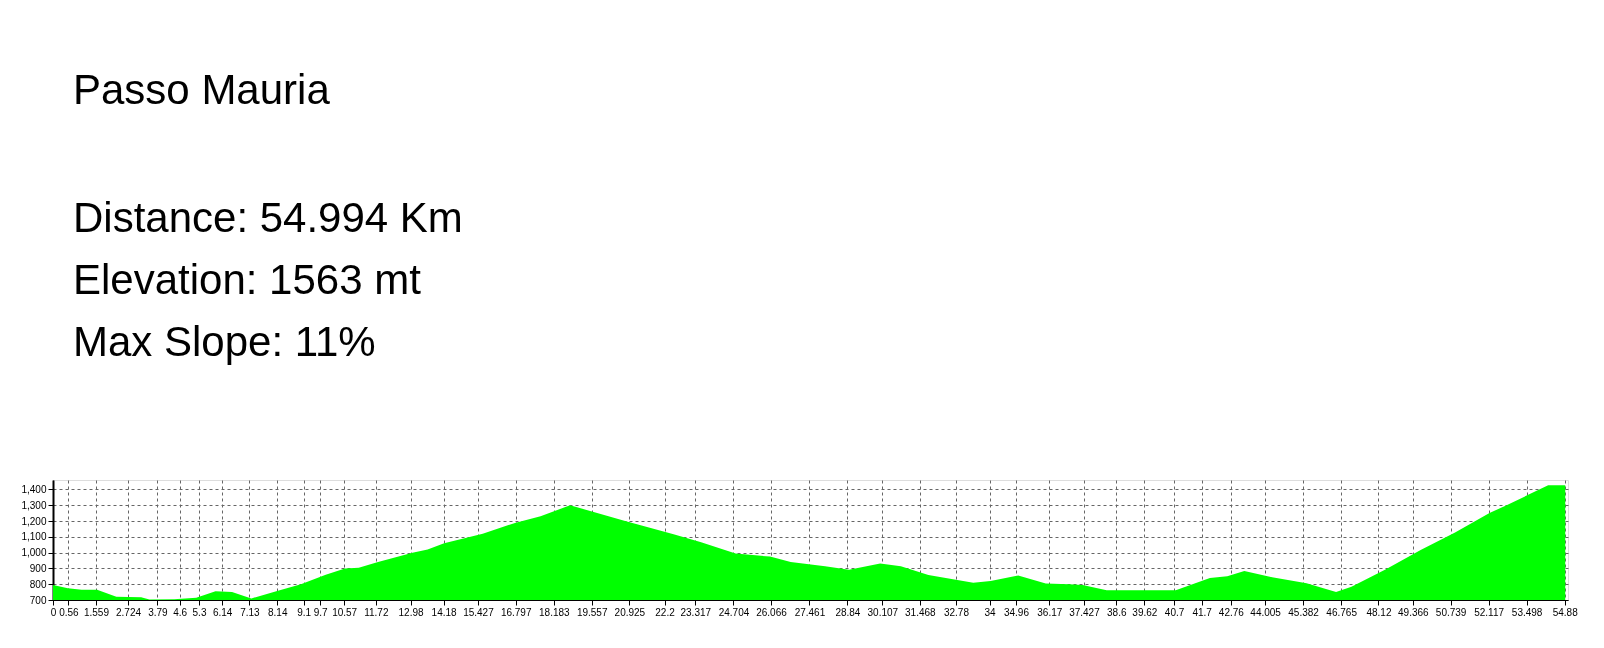  What do you see at coordinates (224, 341) in the screenshot?
I see `text: Max Slope: 11%` at bounding box center [224, 341].